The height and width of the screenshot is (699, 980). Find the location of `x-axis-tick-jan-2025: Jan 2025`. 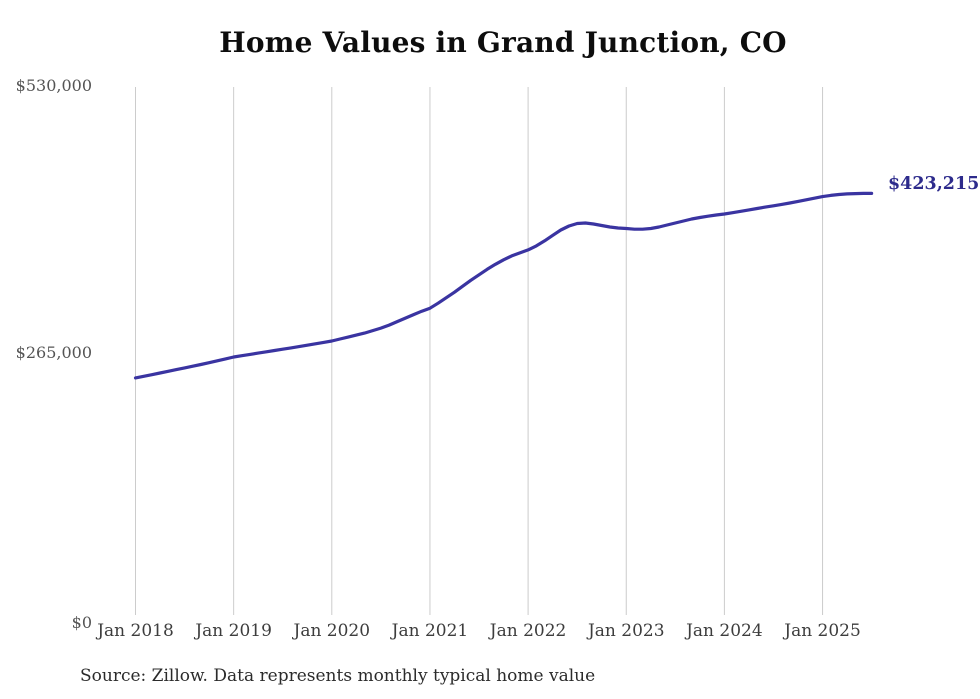

x-axis-tick-jan-2025: Jan 2025 is located at coordinates (822, 631).